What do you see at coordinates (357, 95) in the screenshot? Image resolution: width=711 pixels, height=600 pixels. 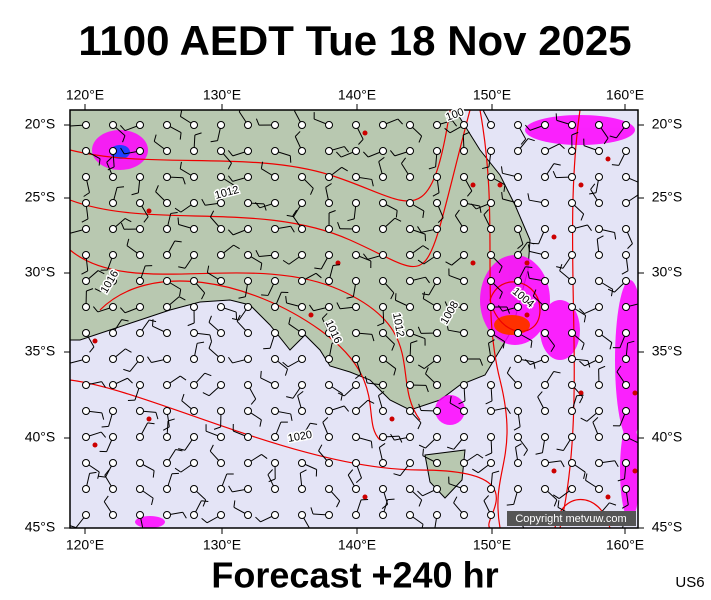 I see `lon-label: 140°E` at bounding box center [357, 95].